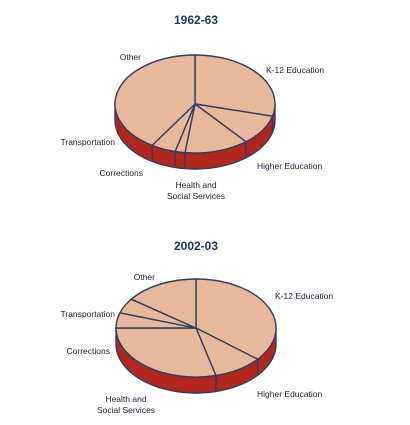  I want to click on chart-title: 2002-03, so click(196, 246).